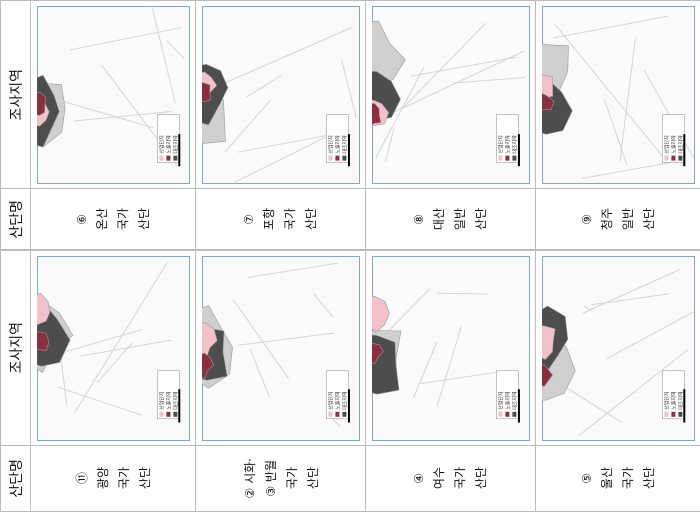 This screenshot has height=512, width=700. Describe the element at coordinates (586, 478) in the screenshot. I see `name-part: ⑤` at that location.